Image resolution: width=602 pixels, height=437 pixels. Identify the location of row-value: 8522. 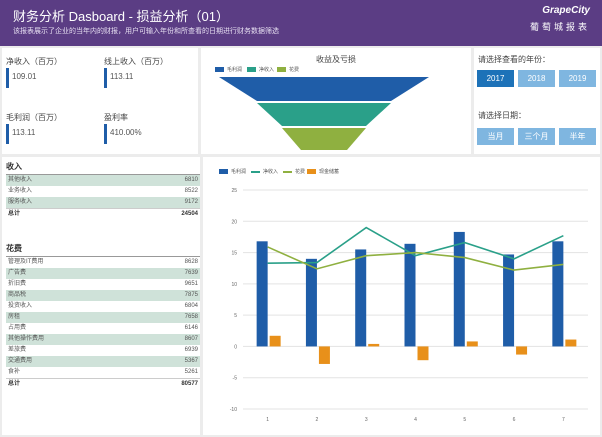
(191, 191).